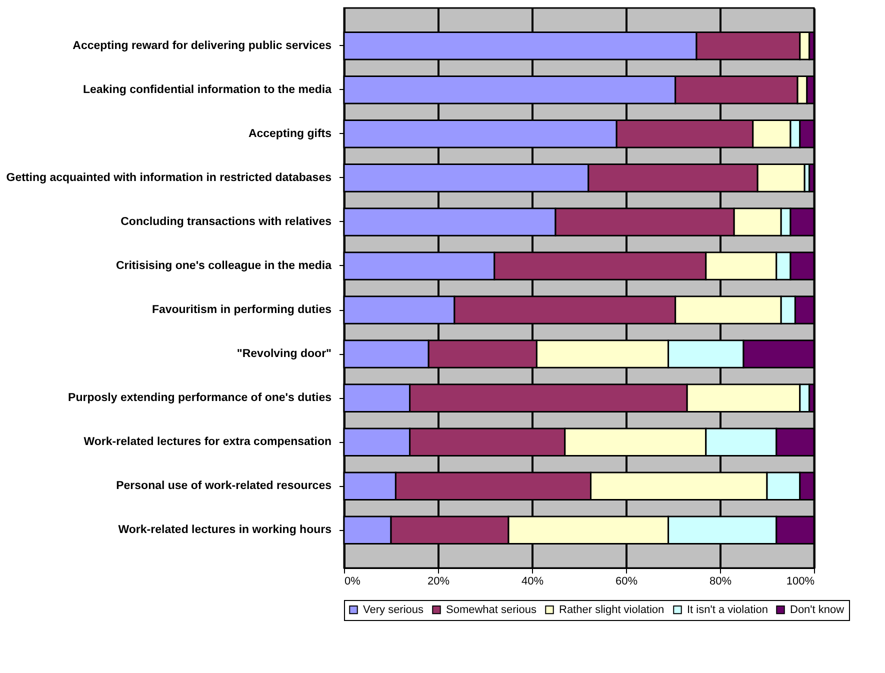 This screenshot has height=673, width=885. What do you see at coordinates (290, 134) in the screenshot?
I see `y-tick-label: Accepting gifts` at bounding box center [290, 134].